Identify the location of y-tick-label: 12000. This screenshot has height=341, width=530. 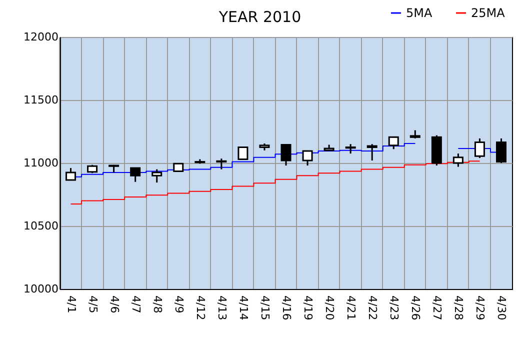
(41, 37).